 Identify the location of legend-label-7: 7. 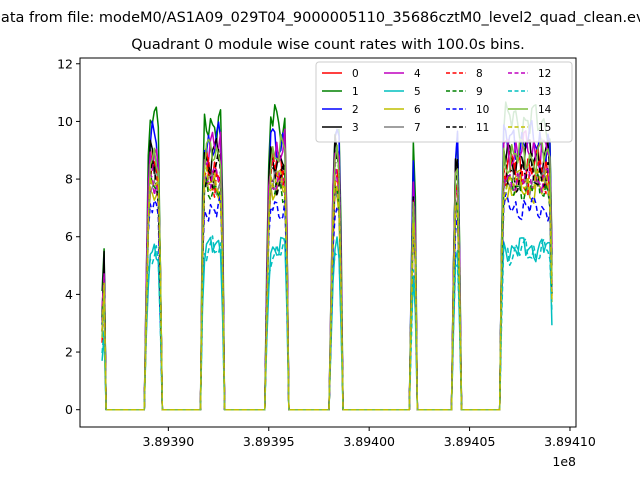
(417, 128).